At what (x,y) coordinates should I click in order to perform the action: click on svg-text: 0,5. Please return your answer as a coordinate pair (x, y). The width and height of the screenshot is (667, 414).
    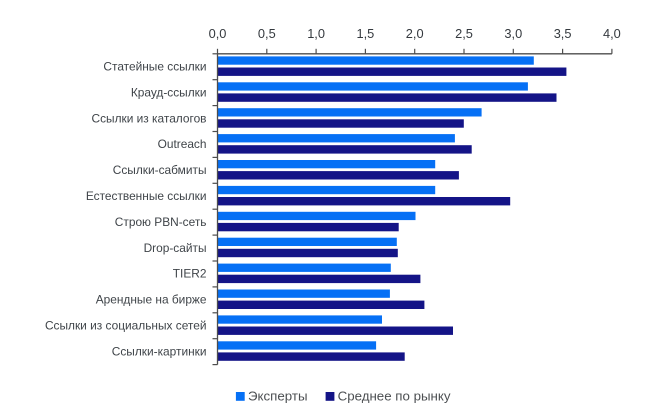
    Looking at the image, I should click on (267, 33).